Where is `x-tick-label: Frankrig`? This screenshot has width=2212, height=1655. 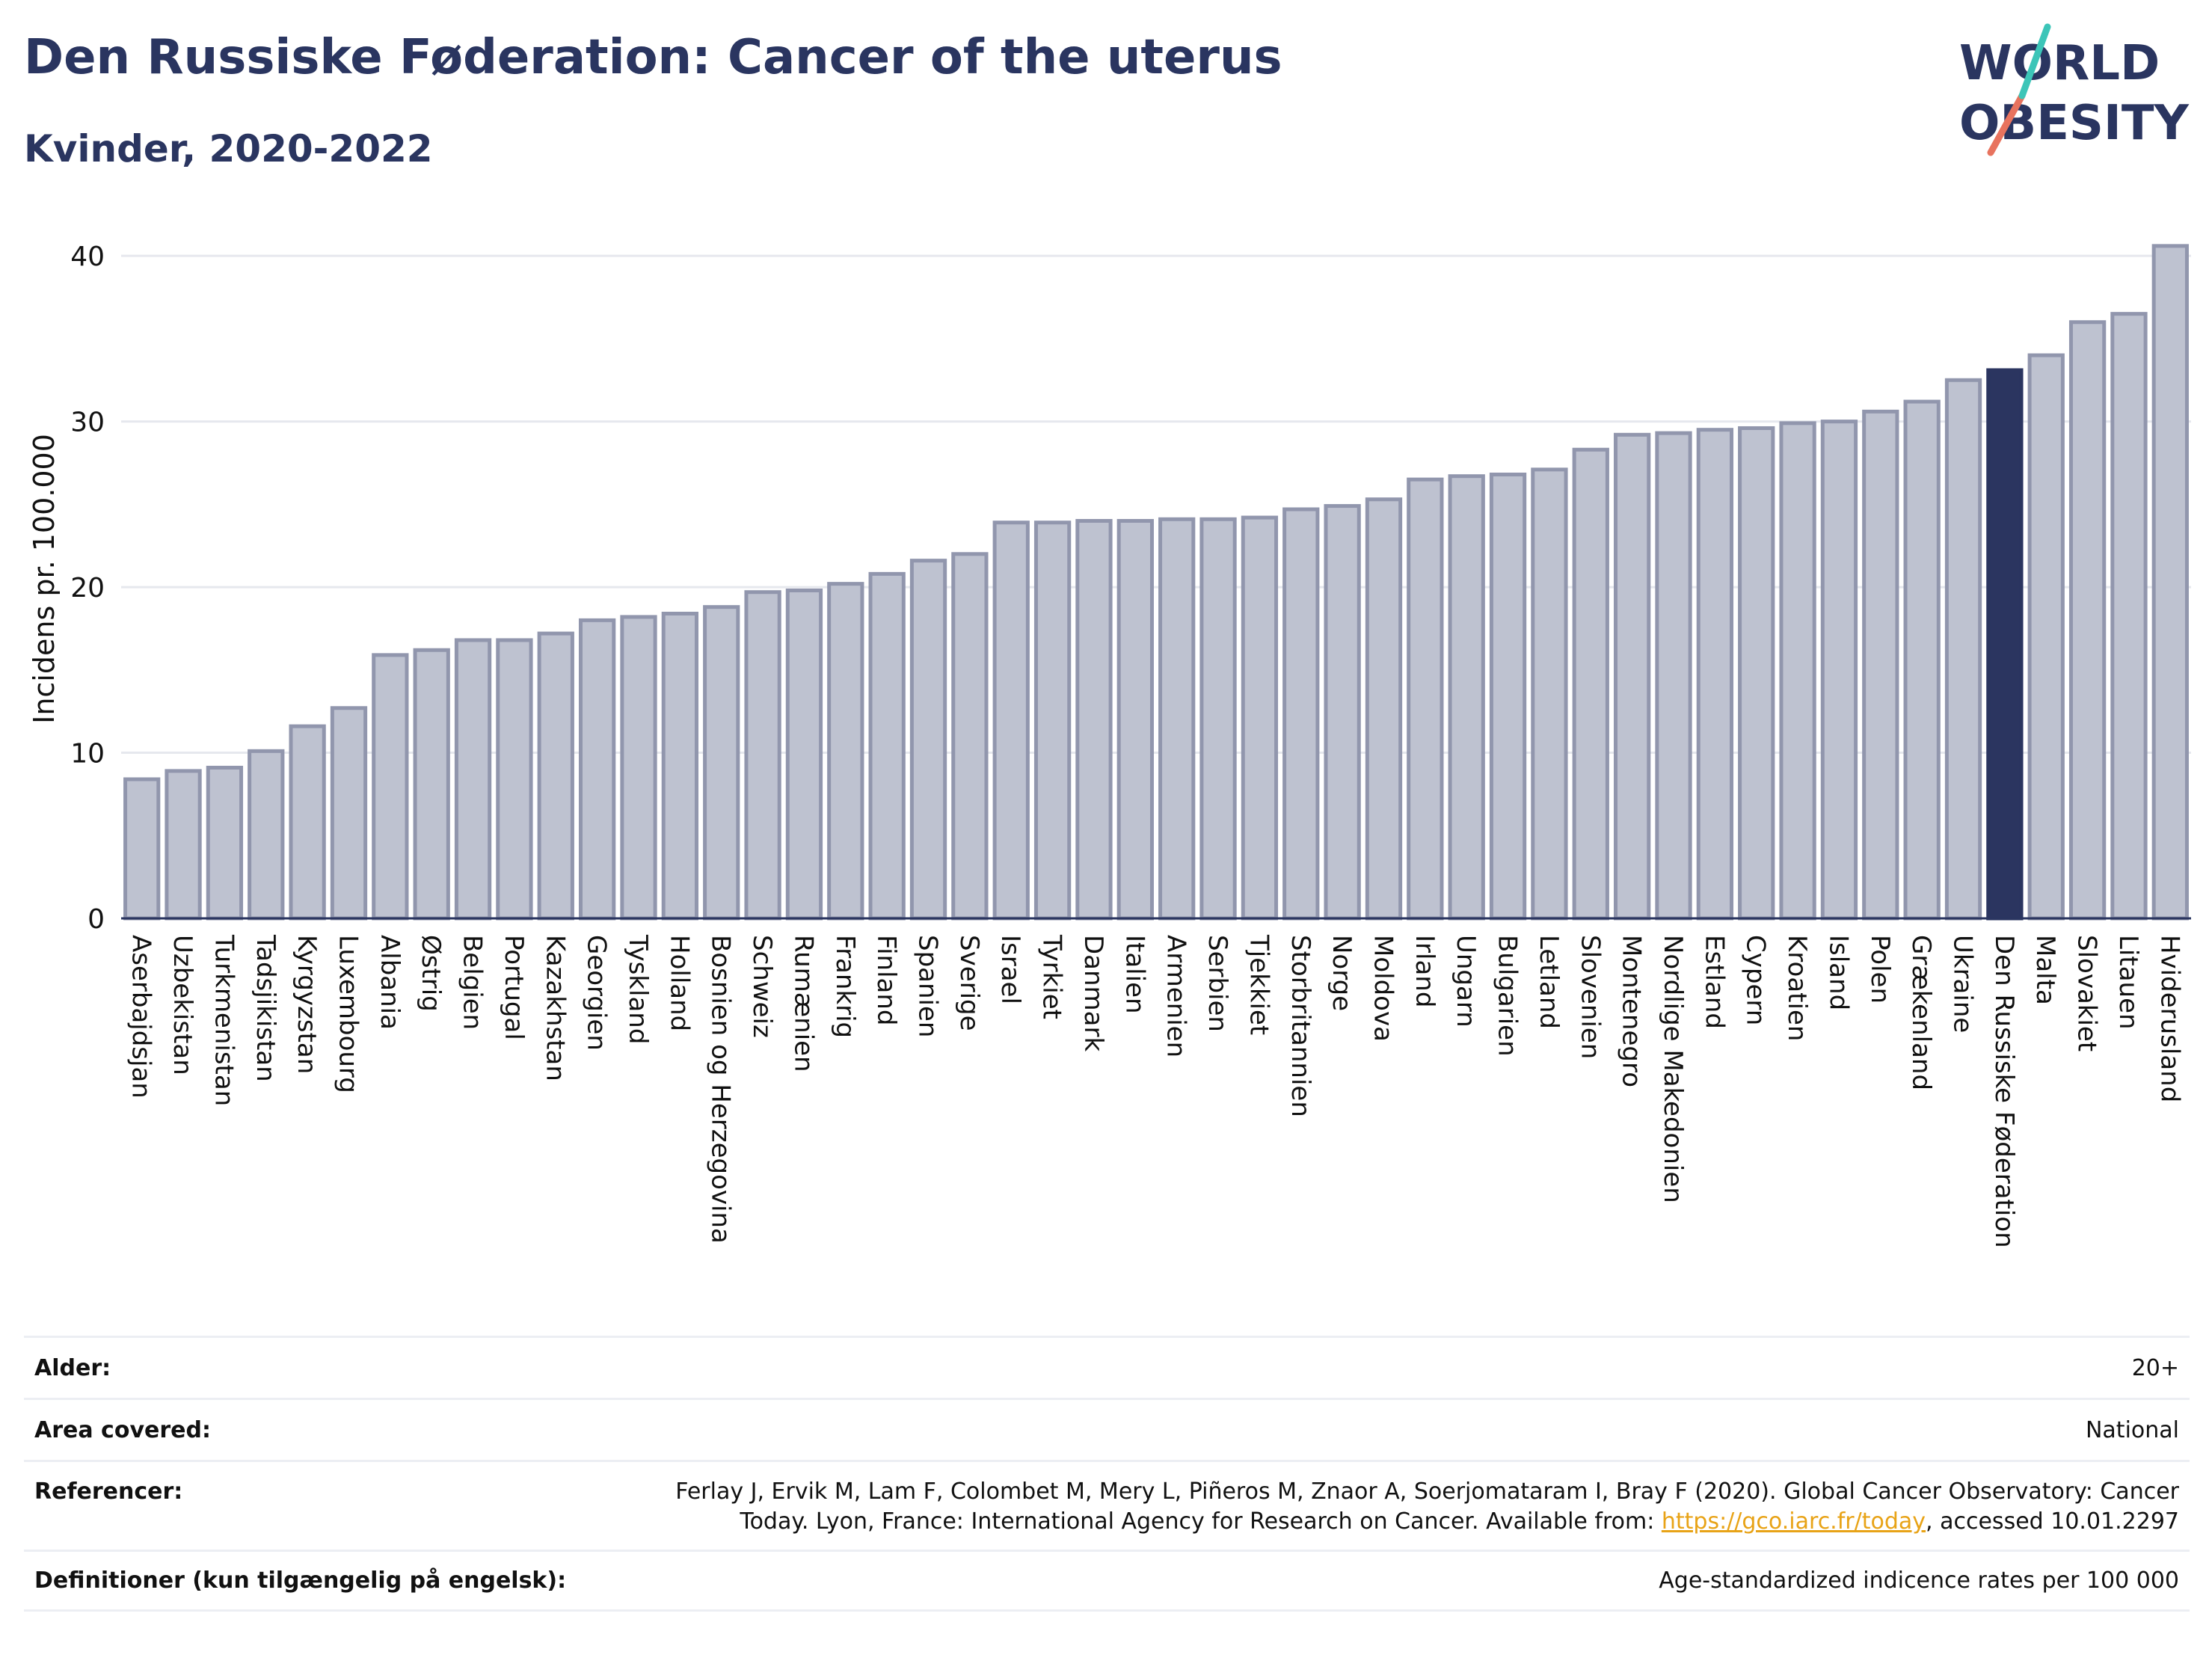
x-tick-label: Frankrig is located at coordinates (845, 986).